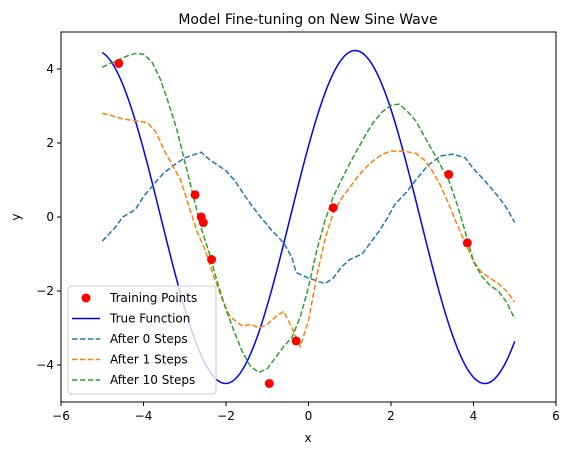 The height and width of the screenshot is (455, 570). What do you see at coordinates (307, 438) in the screenshot?
I see `x-axis-label: x` at bounding box center [307, 438].